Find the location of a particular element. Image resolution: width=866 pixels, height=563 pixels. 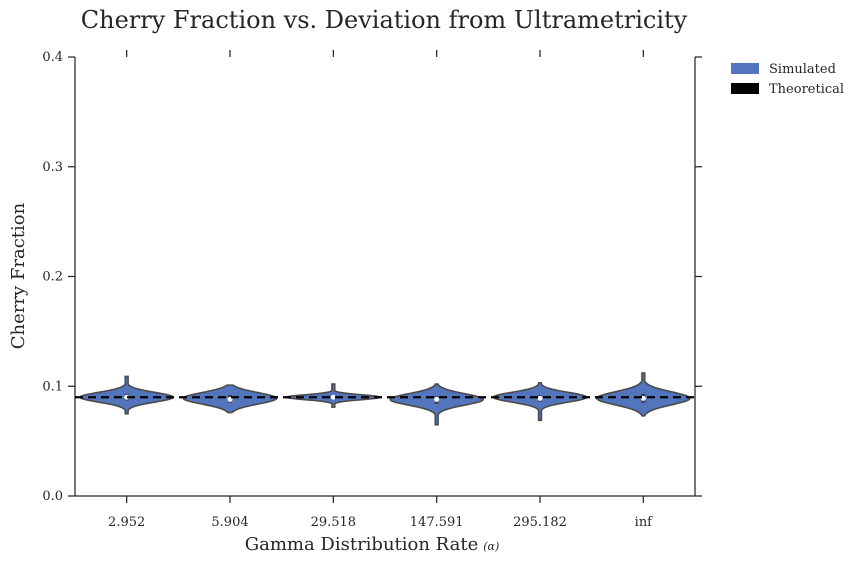

y-tick-label: 0.1 is located at coordinates (52, 386).